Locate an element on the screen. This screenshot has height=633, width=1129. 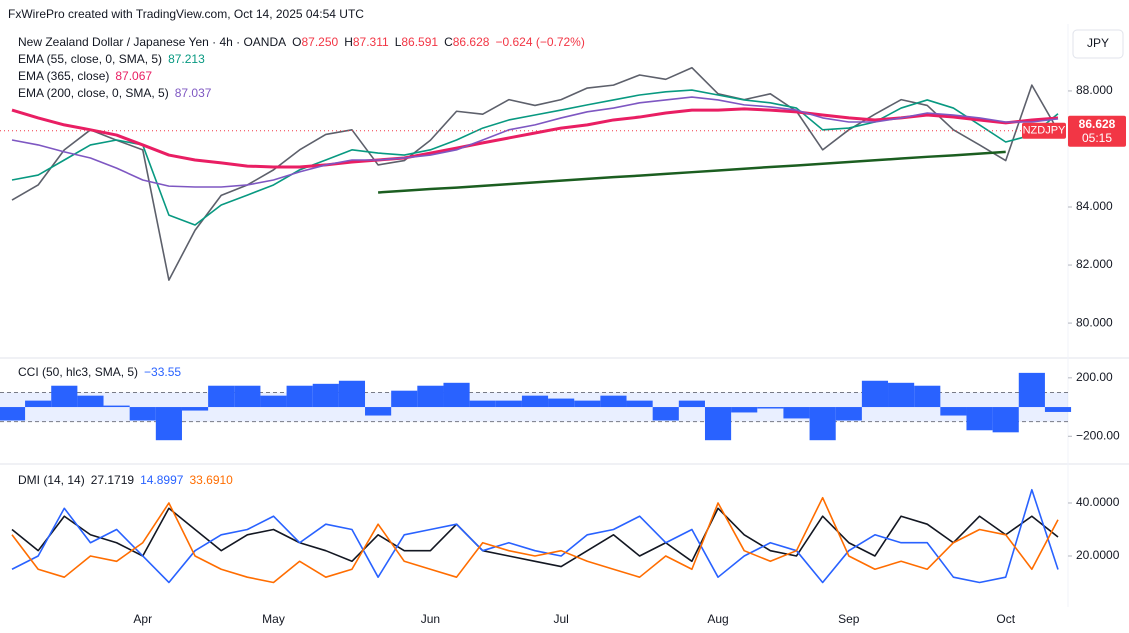
ema-legend: EMA (200, close, 0, SMA, 5) 87.037 is located at coordinates (115, 93).